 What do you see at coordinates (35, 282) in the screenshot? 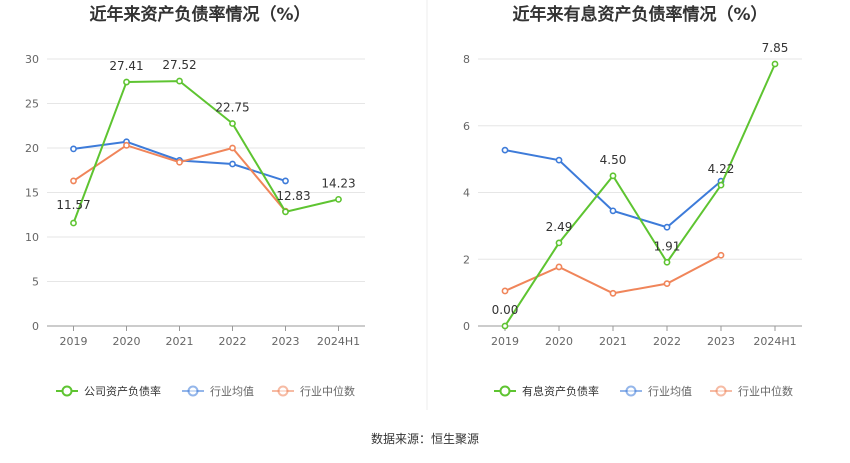
I see `y-tick-label: 5` at bounding box center [35, 282].